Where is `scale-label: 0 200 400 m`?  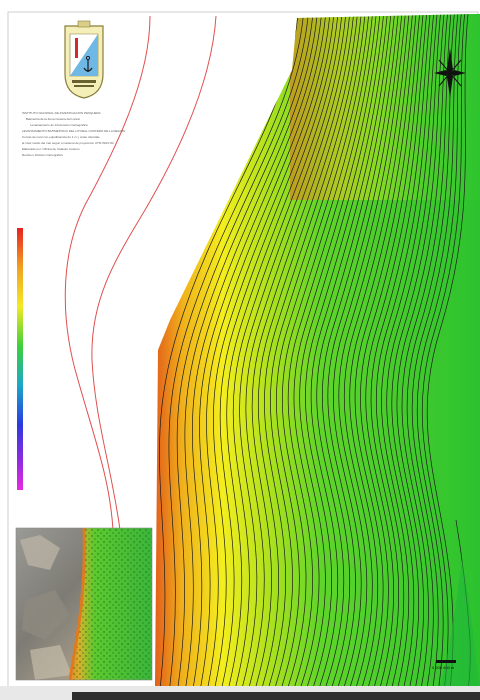
scale-label: 0 200 400 m is located at coordinates (443, 667).